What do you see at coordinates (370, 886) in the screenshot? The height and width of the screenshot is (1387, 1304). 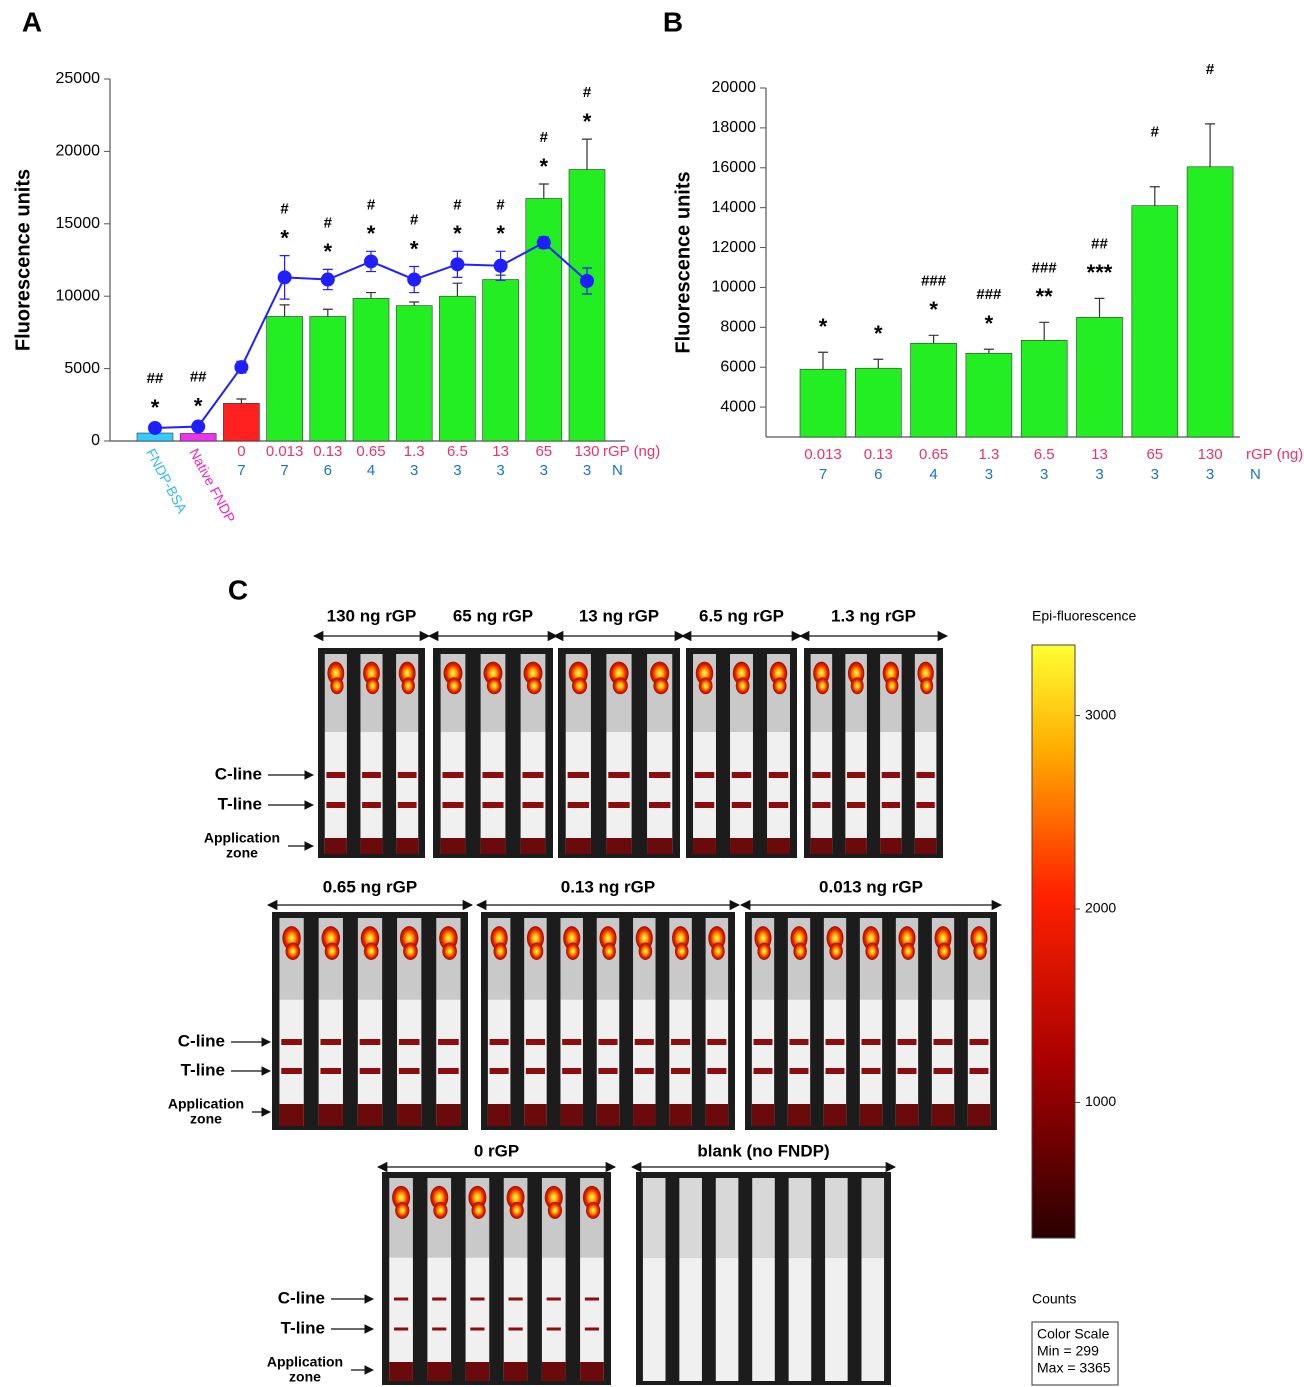 I see `group-title: 0.65 ng rGP` at bounding box center [370, 886].